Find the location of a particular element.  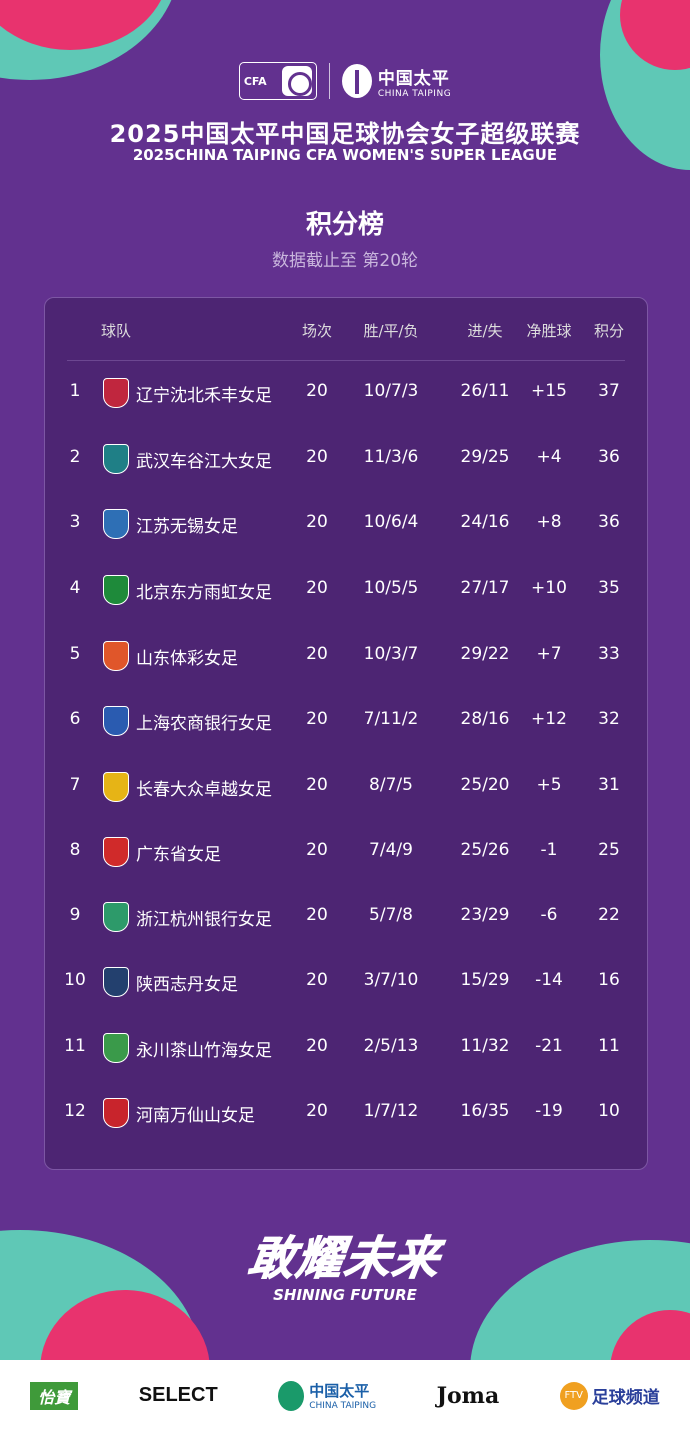

points: 11 is located at coordinates (609, 1046).